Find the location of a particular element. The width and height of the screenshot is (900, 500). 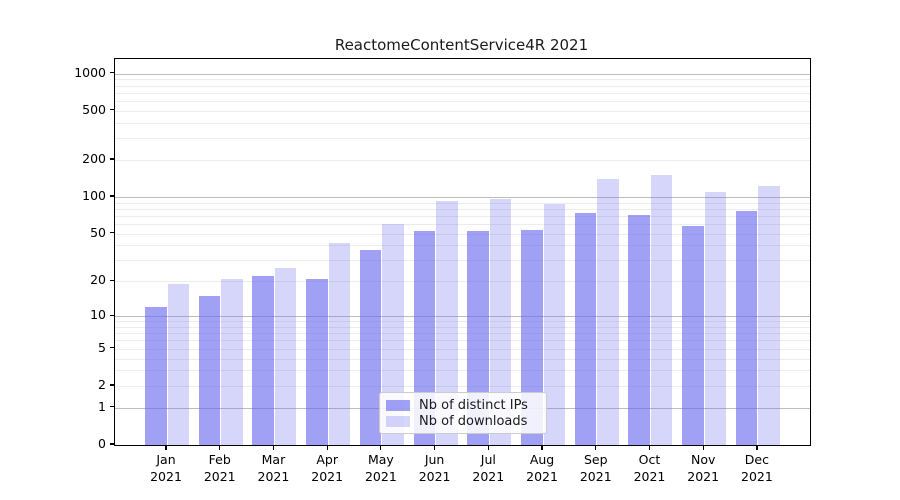

legend-label-downloads: Nb of downloads is located at coordinates (473, 421).